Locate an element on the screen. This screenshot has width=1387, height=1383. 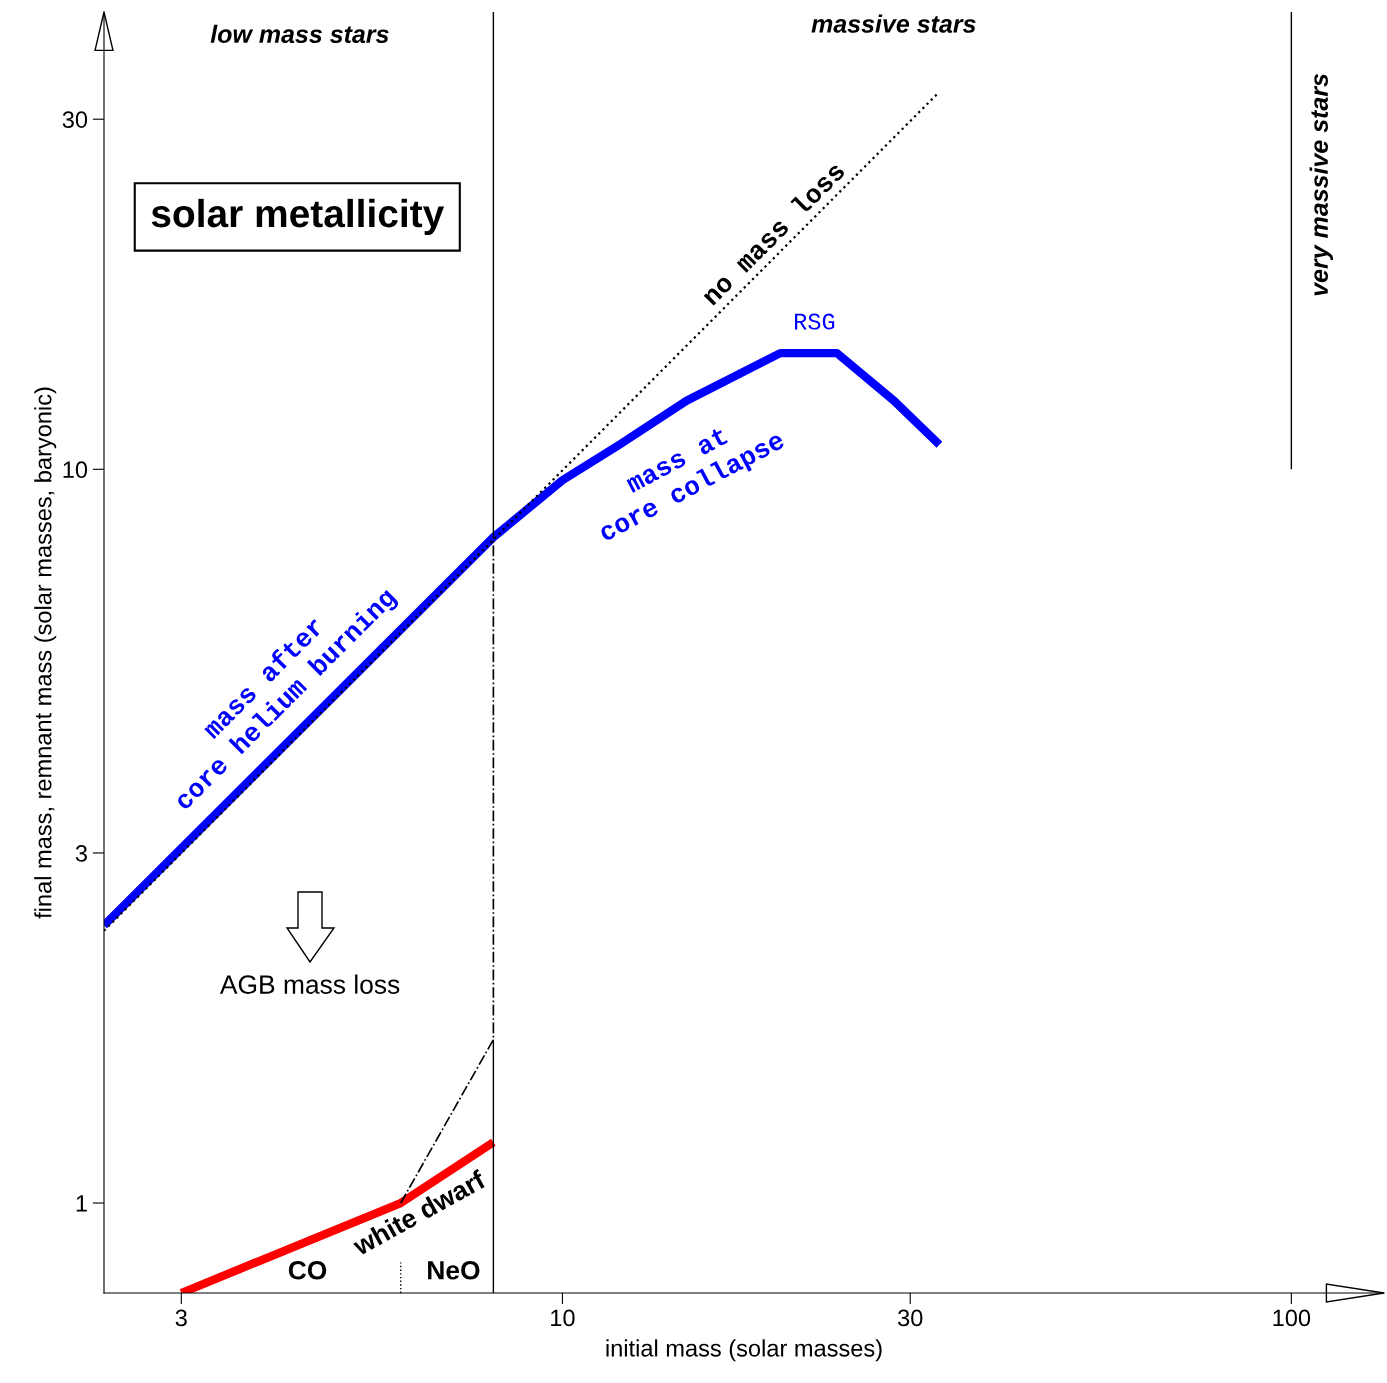
annotation: CO is located at coordinates (307, 1270).